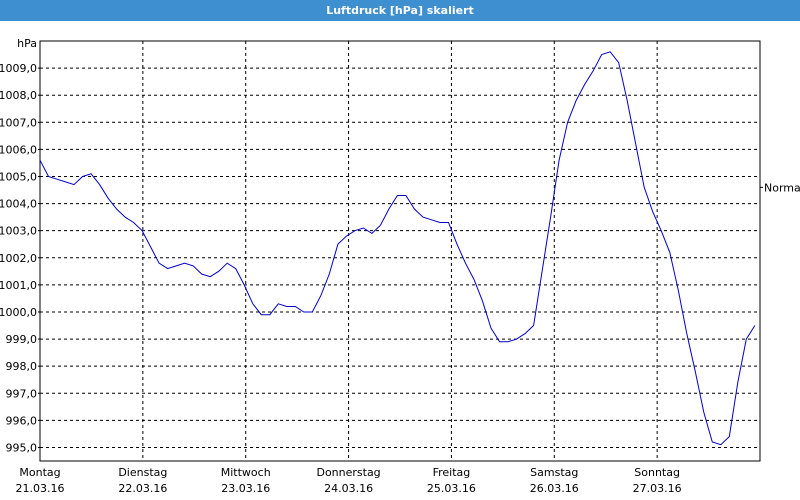 This screenshot has width=800, height=500. I want to click on y-tick-label: 1000,0, so click(18, 312).